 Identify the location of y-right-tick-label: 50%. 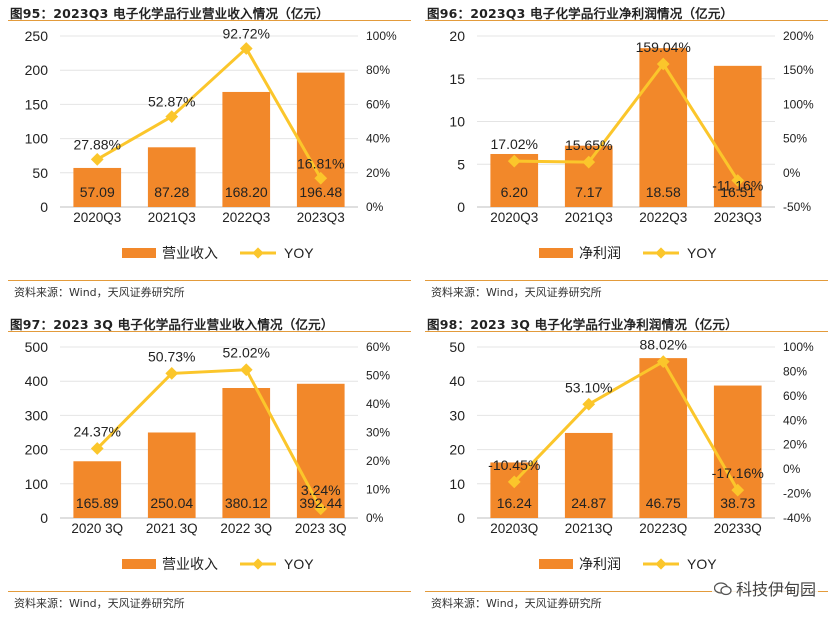
(795, 139).